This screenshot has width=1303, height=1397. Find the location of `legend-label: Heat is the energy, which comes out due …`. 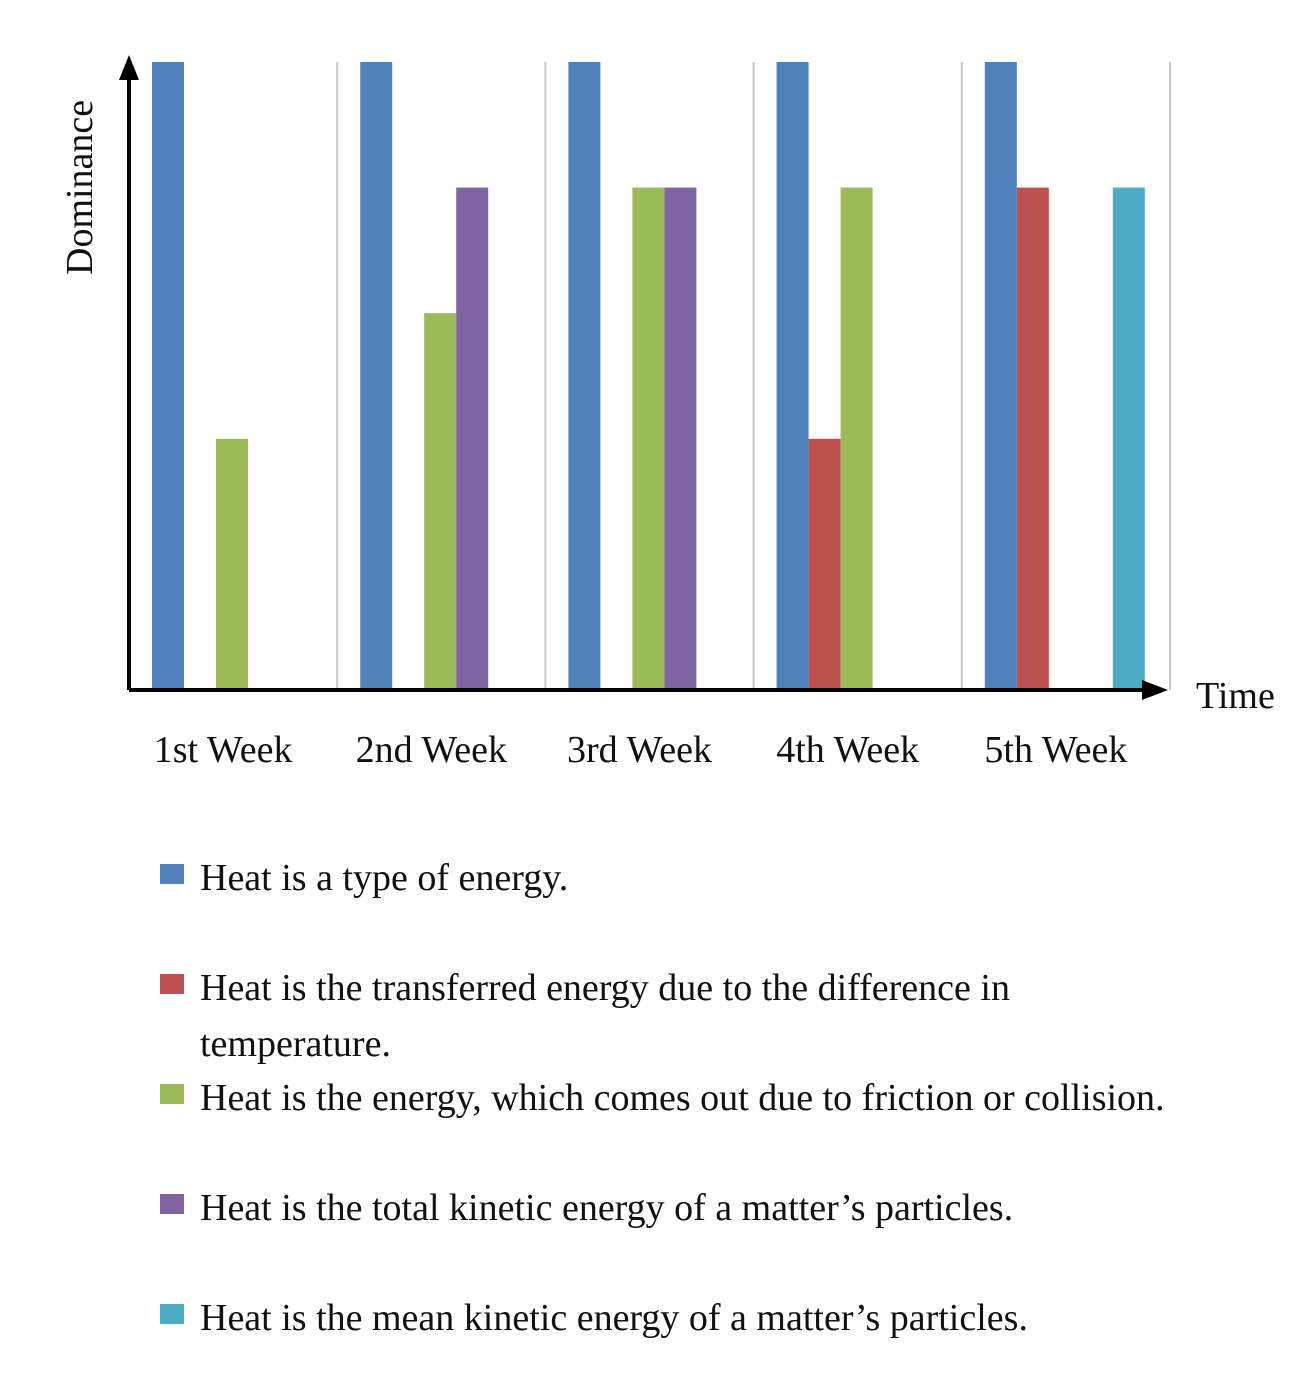

legend-label: Heat is the energy, which comes out due … is located at coordinates (682, 1098).